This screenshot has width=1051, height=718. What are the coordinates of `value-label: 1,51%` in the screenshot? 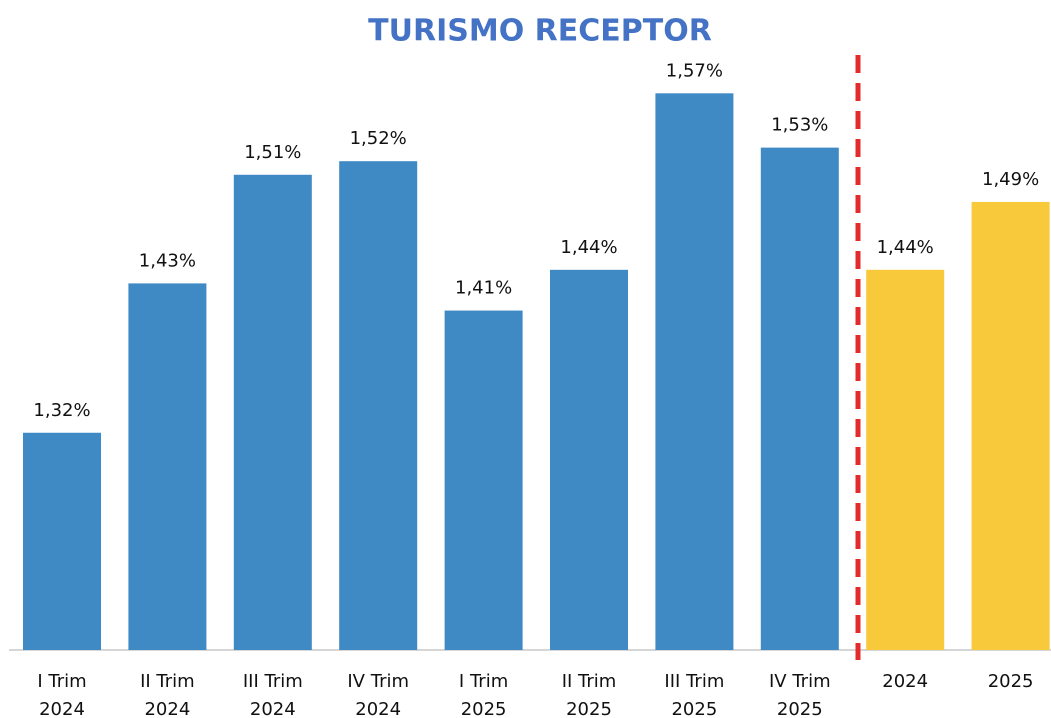 It's located at (272, 152).